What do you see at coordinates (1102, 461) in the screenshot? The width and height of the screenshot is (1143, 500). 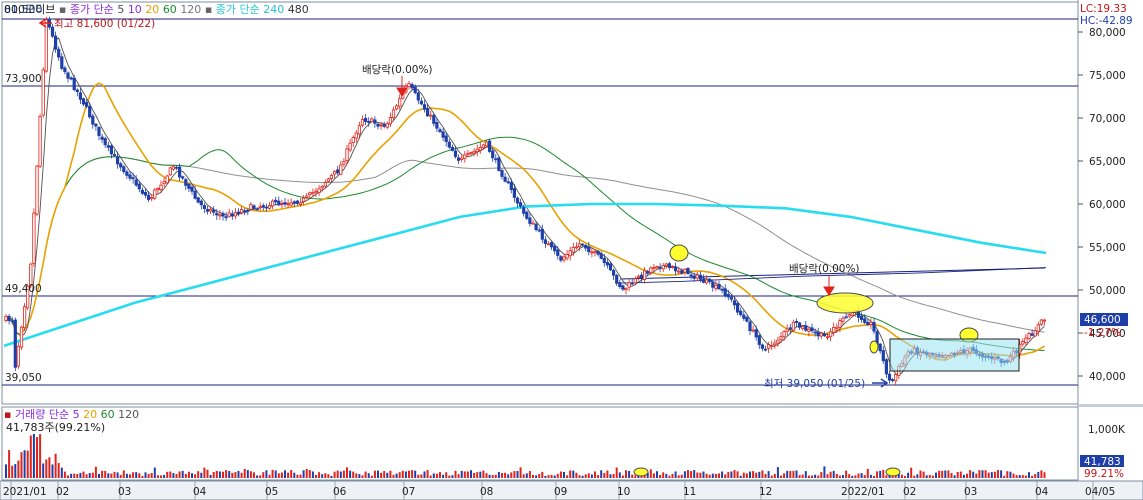 I see `current-volume-tag` at bounding box center [1102, 461].